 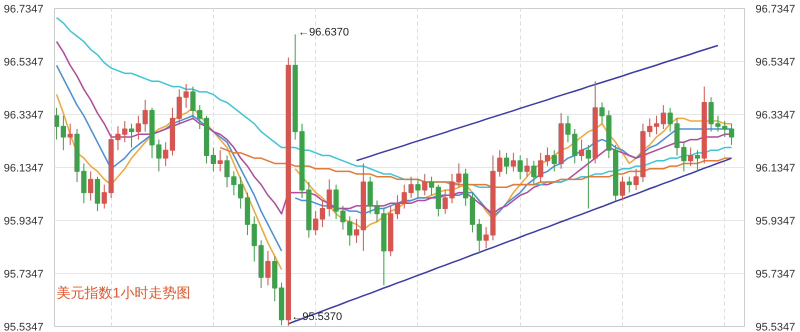 I want to click on y2-tick-label: 96.5347, so click(x=776, y=62).